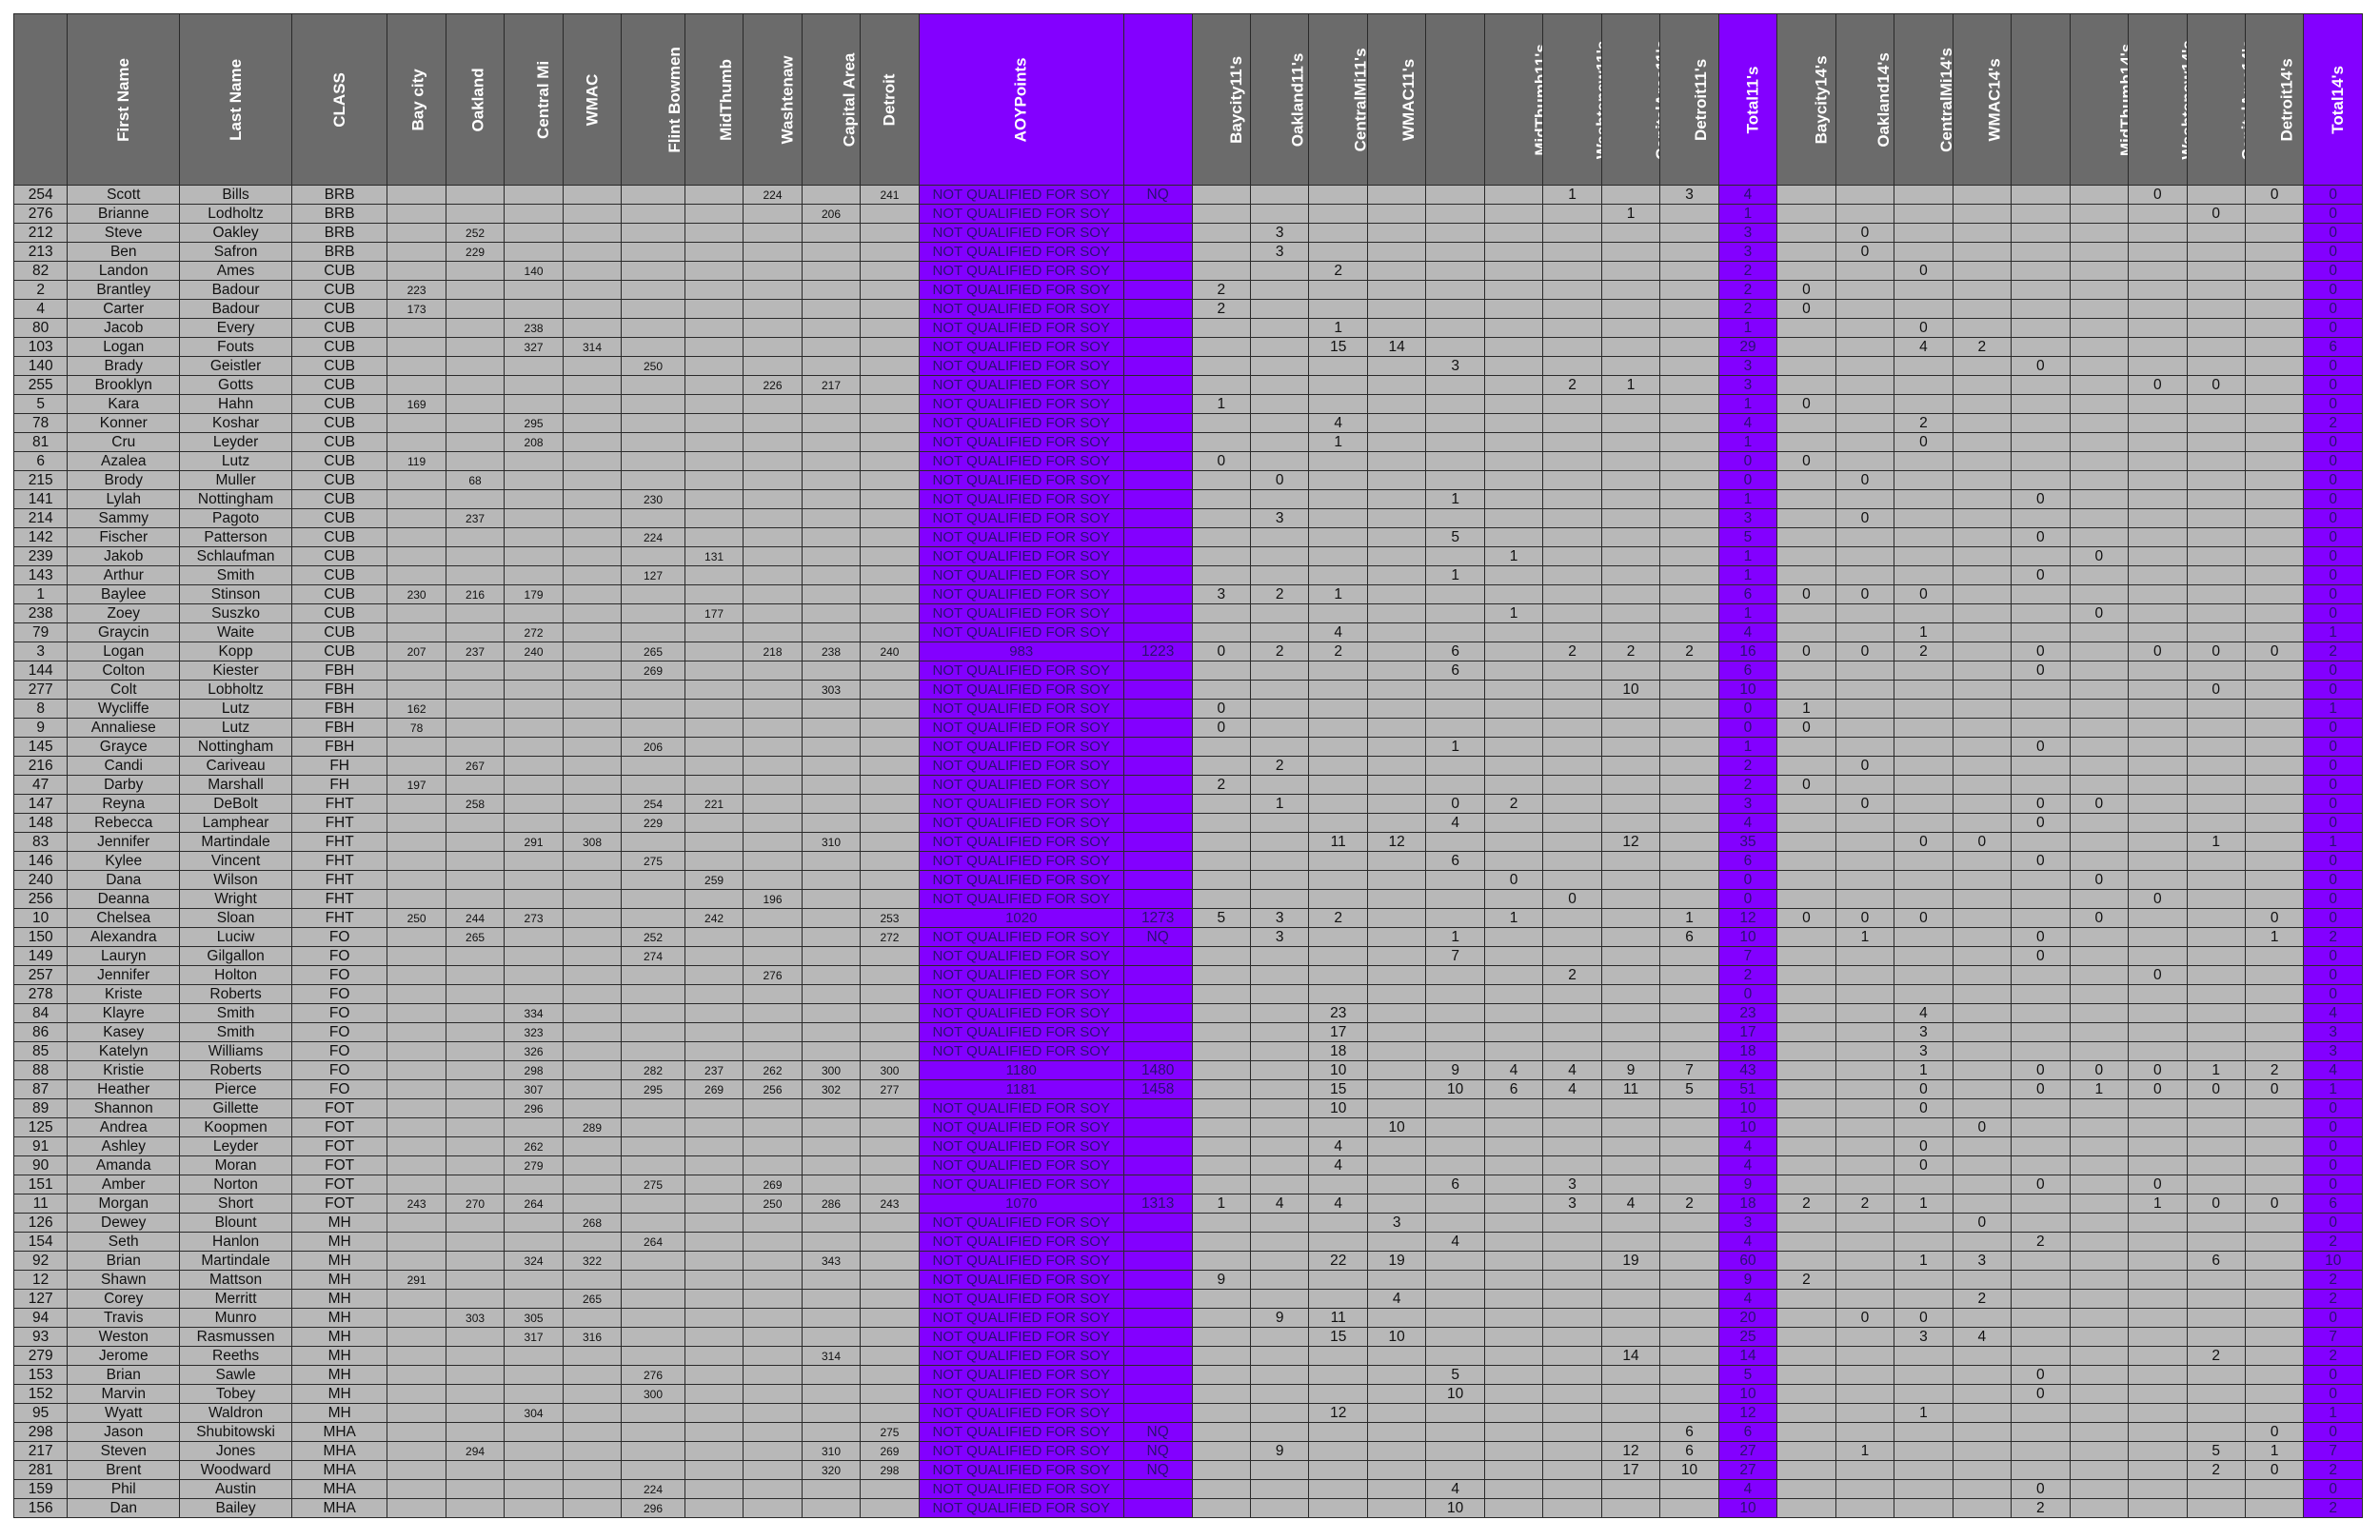  What do you see at coordinates (1982, 99) in the screenshot?
I see `column-header: WMAC14's` at bounding box center [1982, 99].